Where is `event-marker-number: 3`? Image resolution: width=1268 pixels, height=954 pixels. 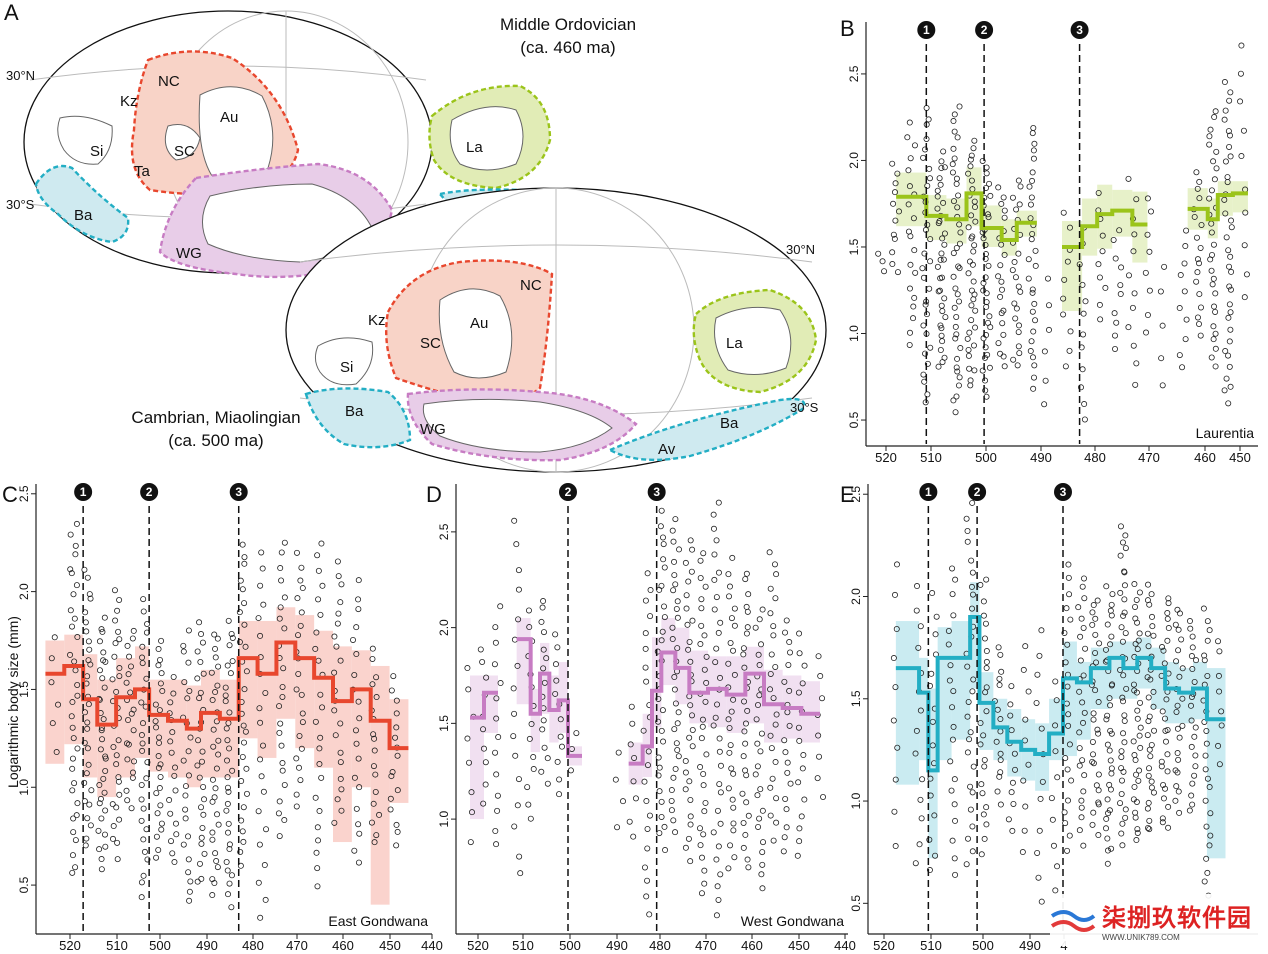
event-marker-number: 3 is located at coordinates (238, 492).